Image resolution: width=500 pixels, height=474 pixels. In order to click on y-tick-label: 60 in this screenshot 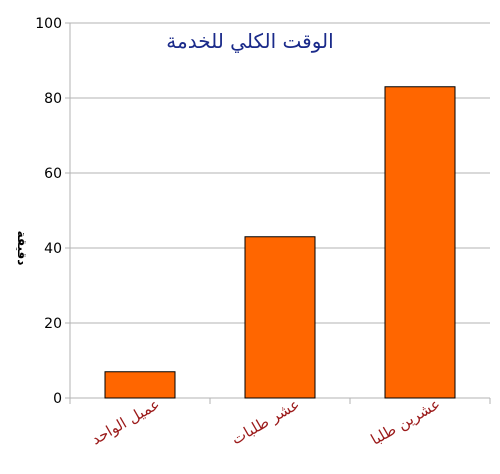, I will do `click(53, 174)`.